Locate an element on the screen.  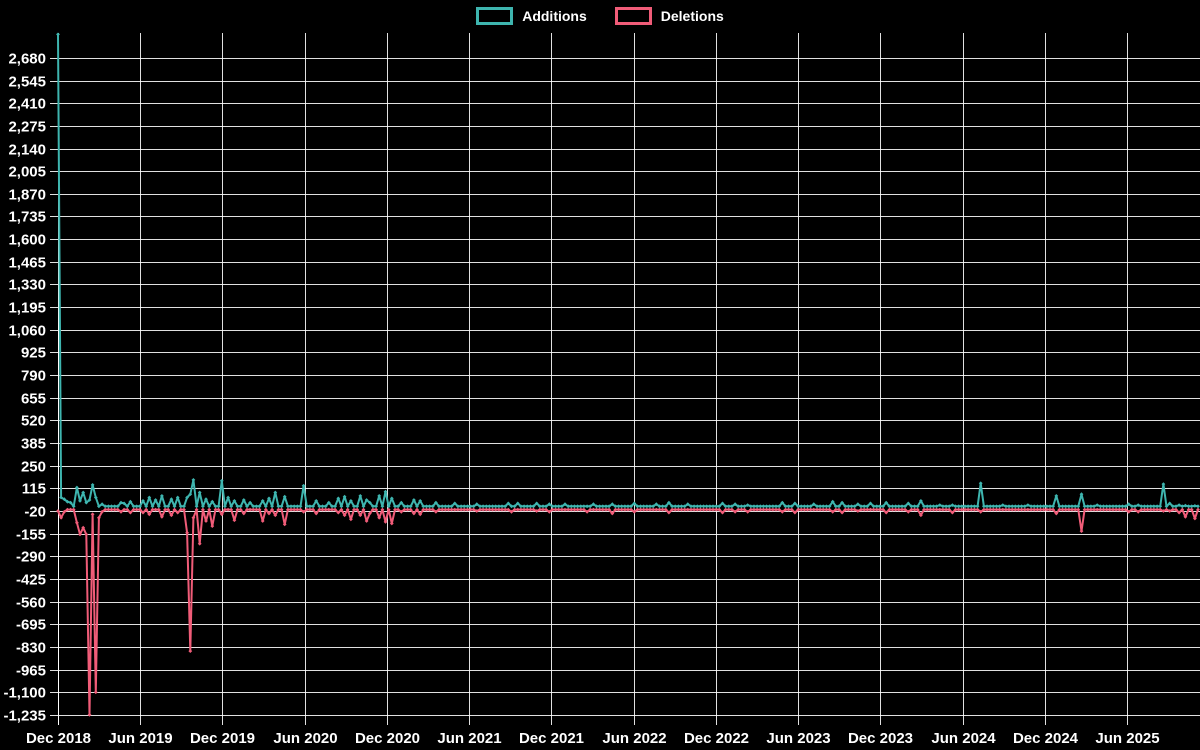
x-tick-label: Jun 2020 is located at coordinates (305, 738).